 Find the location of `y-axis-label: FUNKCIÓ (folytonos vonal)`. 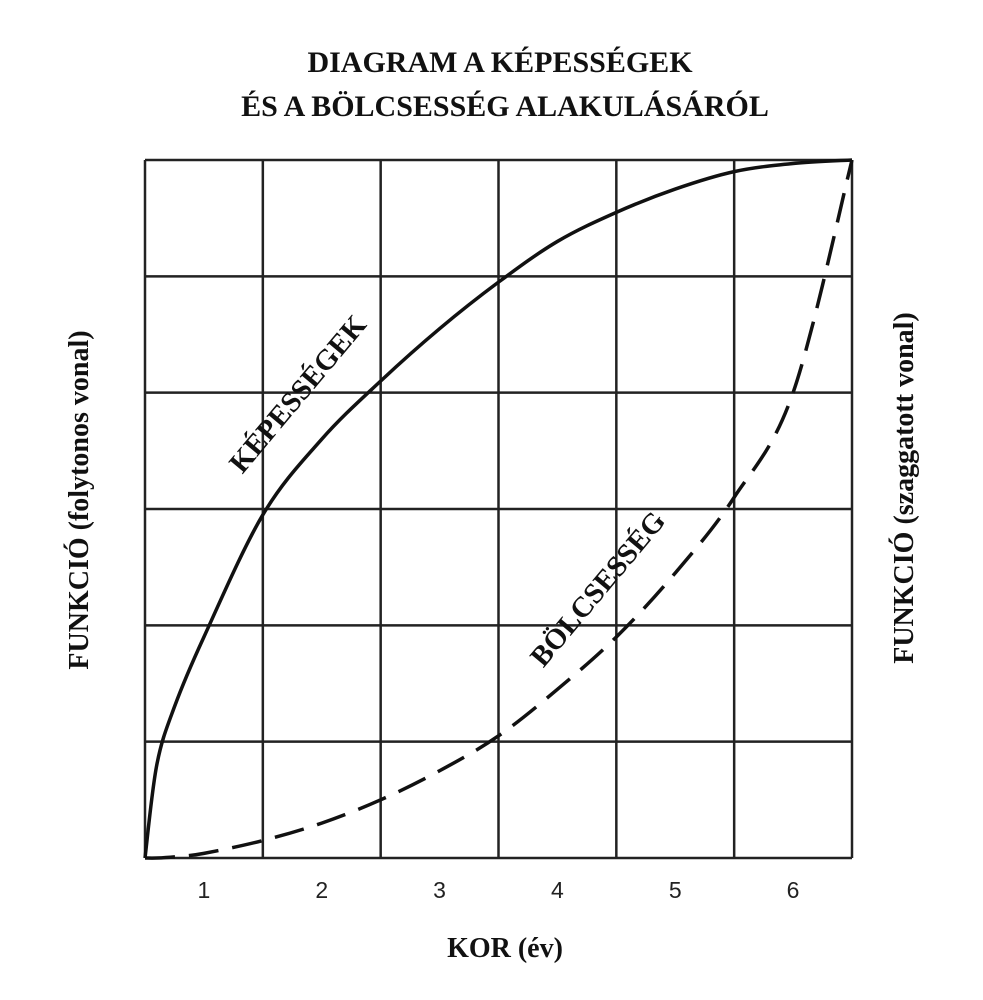

y-axis-label: FUNKCIÓ (folytonos vonal) is located at coordinates (79, 499).